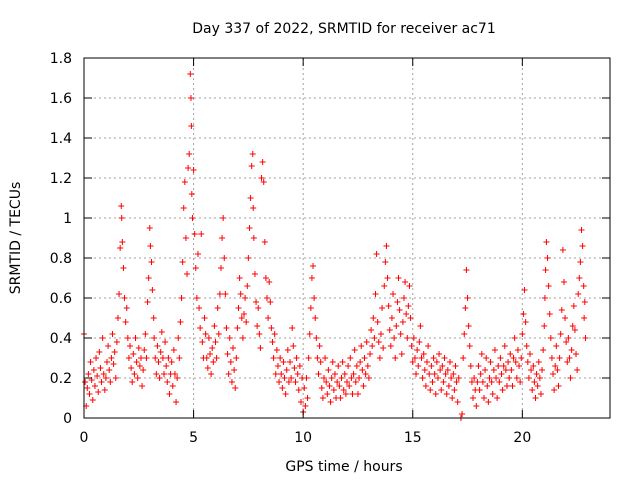 The height and width of the screenshot is (480, 640). What do you see at coordinates (306, 438) in the screenshot?
I see `x-tick-labels: 0 5 10 15 20` at bounding box center [306, 438].